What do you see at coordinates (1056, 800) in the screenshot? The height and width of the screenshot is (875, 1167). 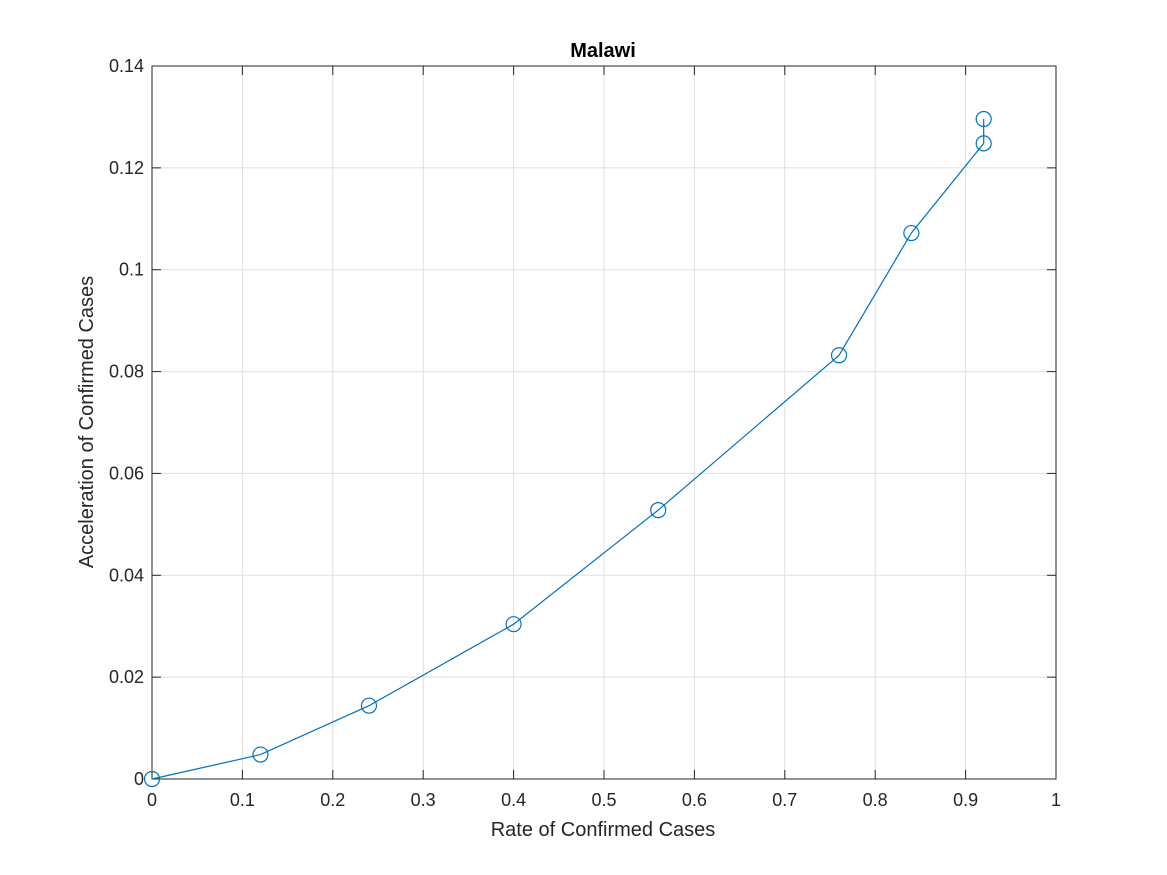 I see `x-tick-label: 1` at bounding box center [1056, 800].